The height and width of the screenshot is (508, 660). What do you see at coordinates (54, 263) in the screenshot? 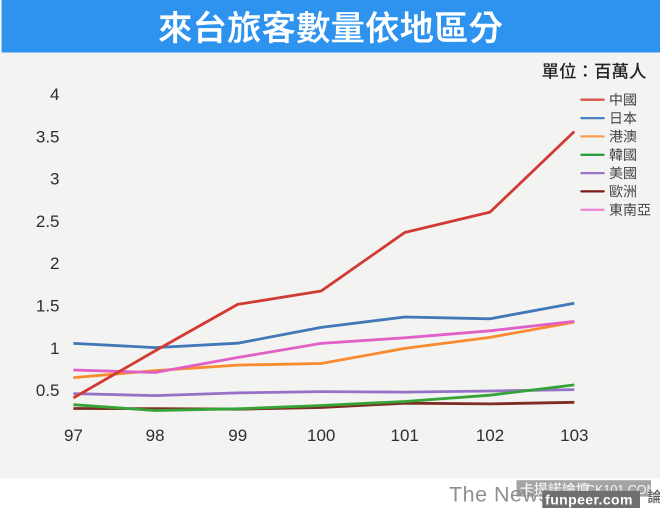
I see `svg-text: 2` at bounding box center [54, 263].